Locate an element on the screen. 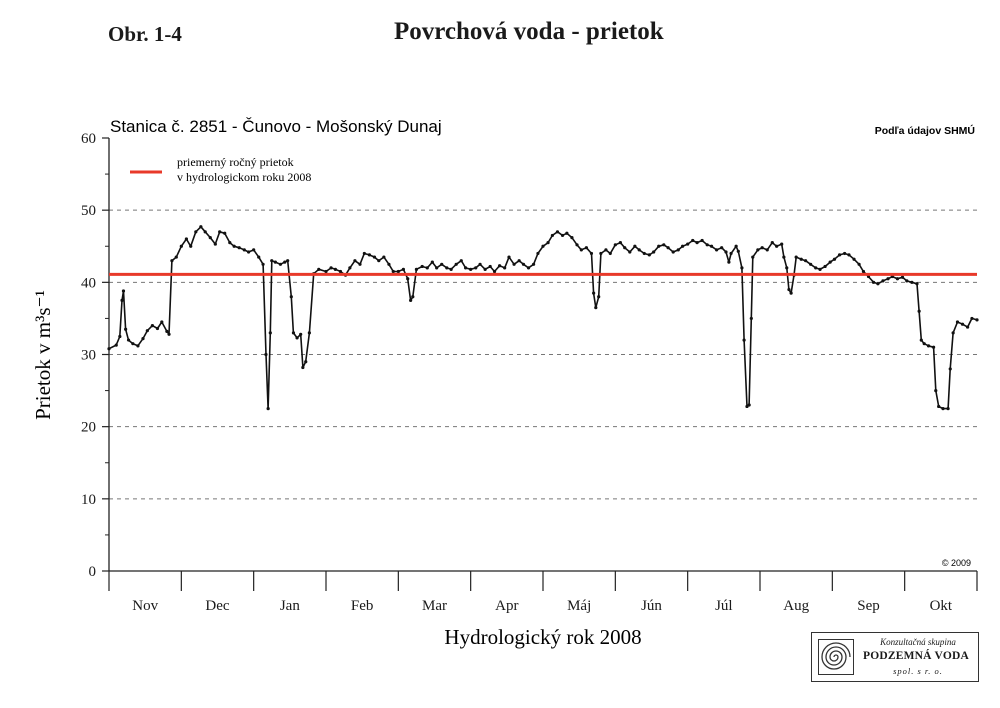 The width and height of the screenshot is (1000, 708). logo-company-name: PODZEMNÁ VODA is located at coordinates (916, 656).